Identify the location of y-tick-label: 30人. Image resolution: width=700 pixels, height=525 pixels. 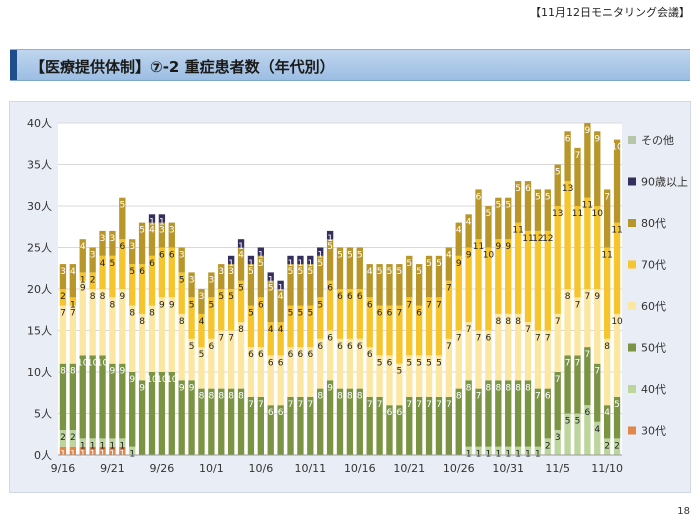
(39, 206).